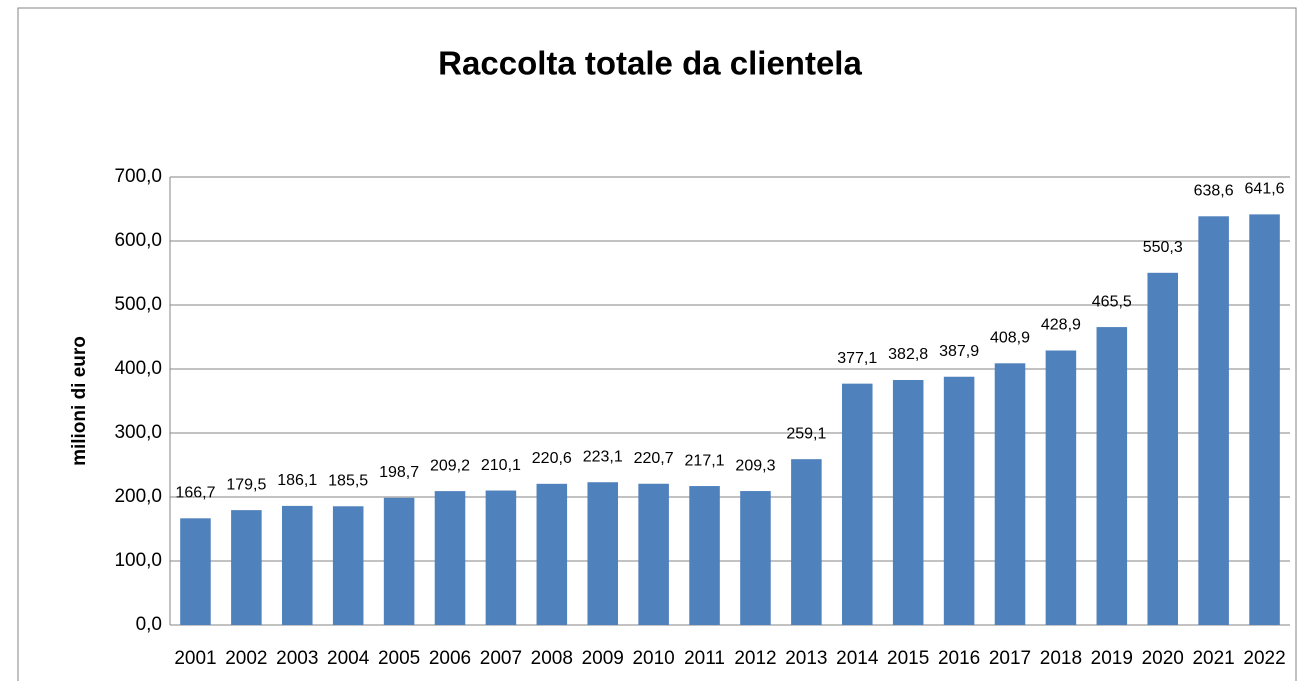  I want to click on data-label: 428,9, so click(1061, 325).